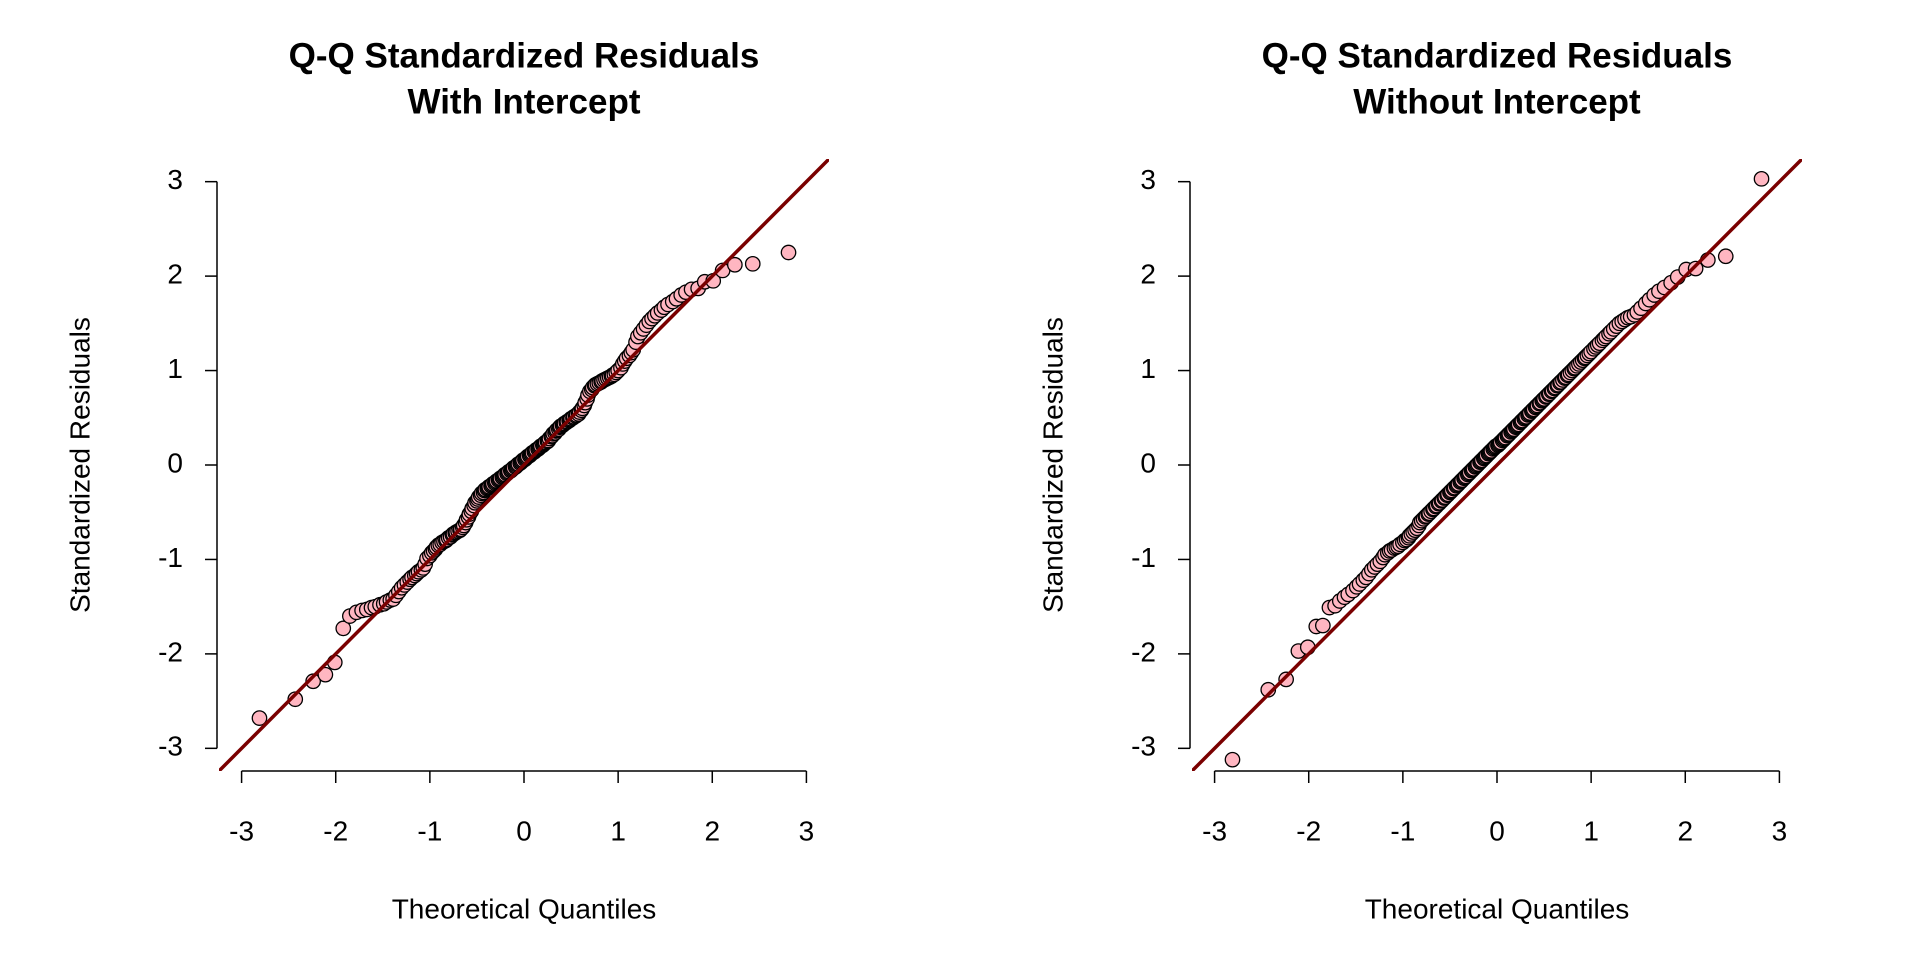 This screenshot has width=1920, height=960. What do you see at coordinates (523, 101) in the screenshot?
I see `chart-subtitle: With Intercept` at bounding box center [523, 101].